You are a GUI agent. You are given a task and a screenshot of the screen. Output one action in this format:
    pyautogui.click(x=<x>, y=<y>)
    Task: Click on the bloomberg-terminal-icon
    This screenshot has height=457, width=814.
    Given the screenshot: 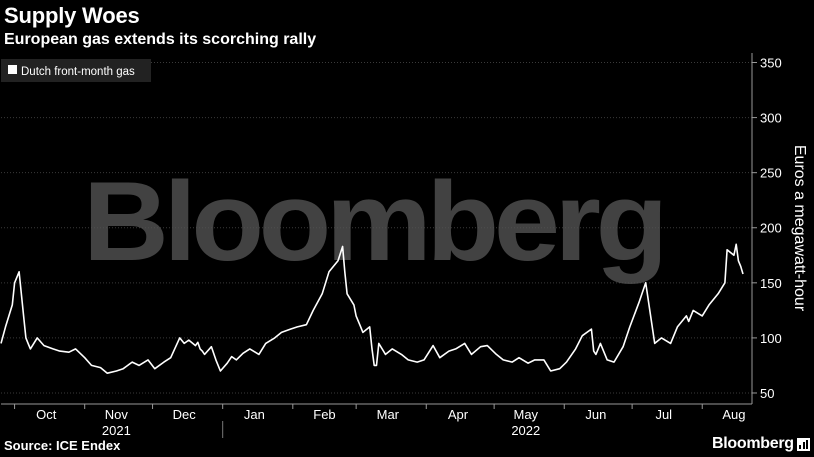 What is the action you would take?
    pyautogui.click(x=803, y=444)
    